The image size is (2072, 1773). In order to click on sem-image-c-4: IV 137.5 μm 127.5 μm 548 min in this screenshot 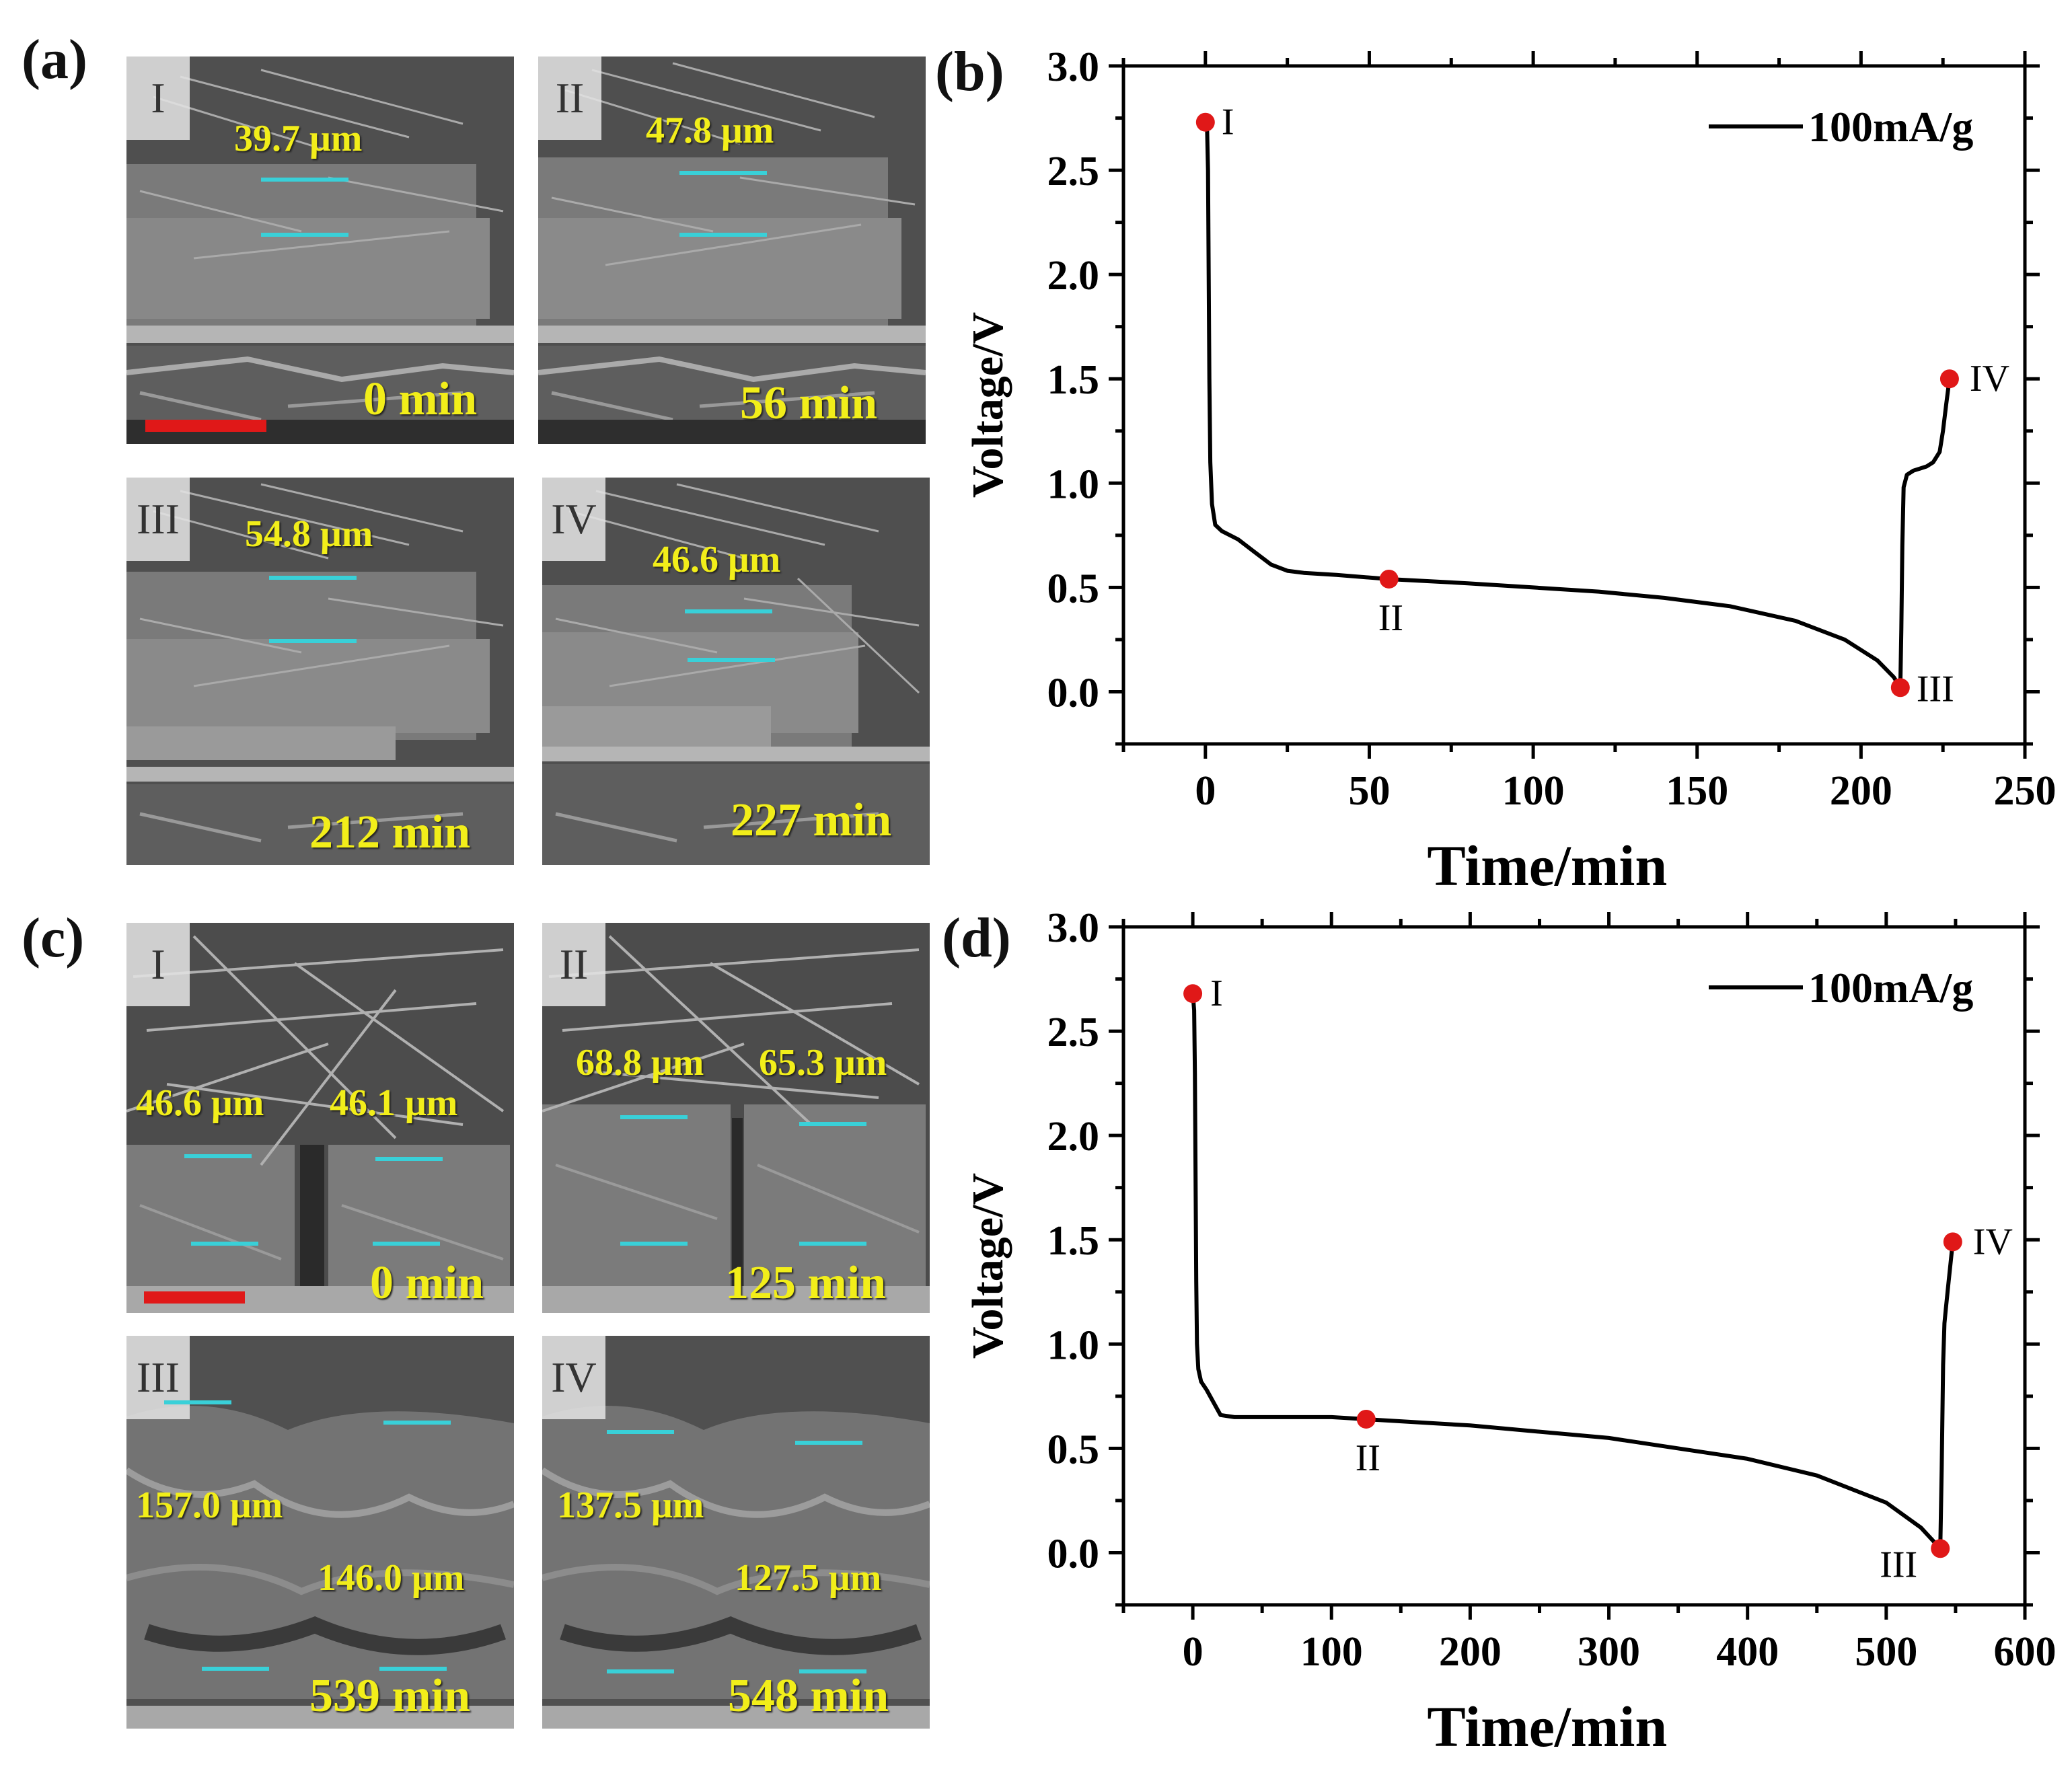, I will do `click(736, 1532)`.